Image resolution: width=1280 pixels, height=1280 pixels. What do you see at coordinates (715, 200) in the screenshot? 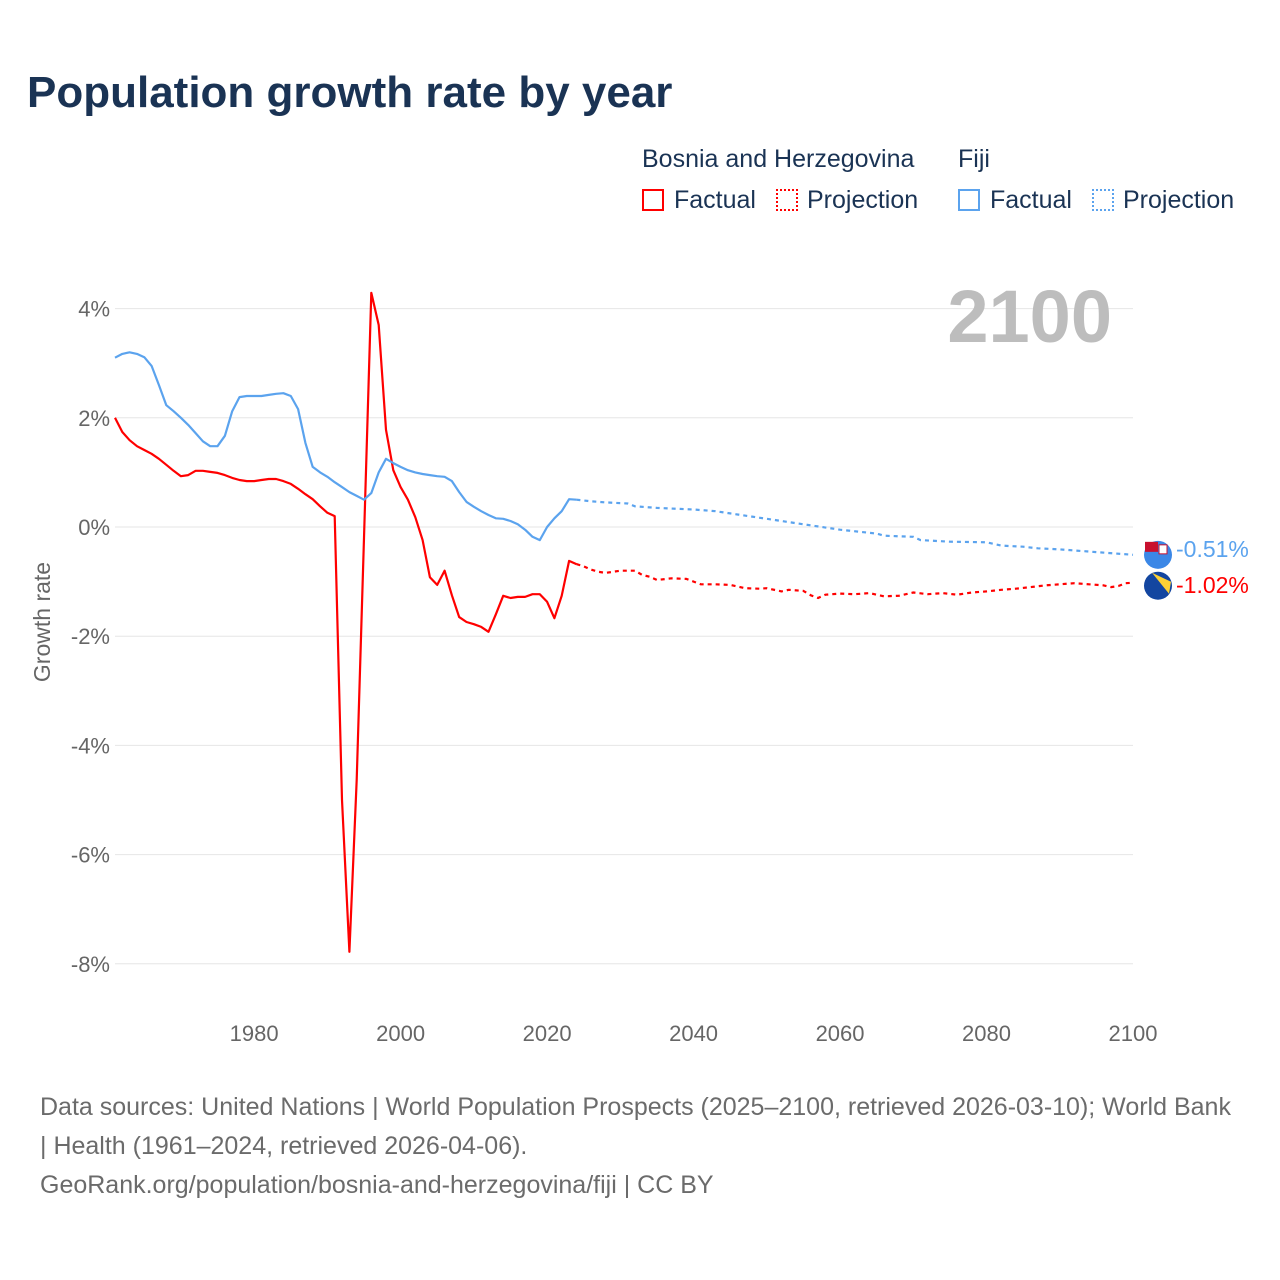
I see `legend-bosnia-factual: Factual` at bounding box center [715, 200].